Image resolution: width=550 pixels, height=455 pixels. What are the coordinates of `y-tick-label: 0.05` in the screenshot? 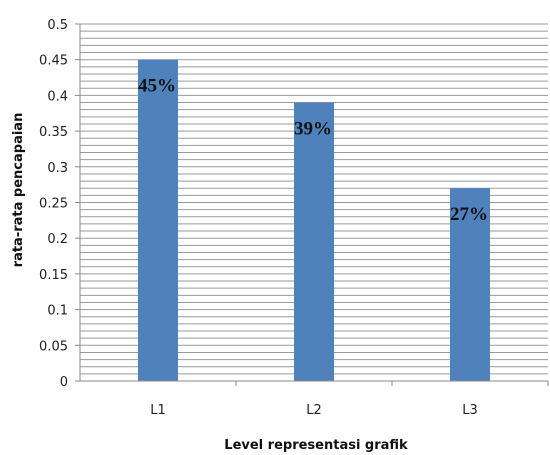 It's located at (53, 346).